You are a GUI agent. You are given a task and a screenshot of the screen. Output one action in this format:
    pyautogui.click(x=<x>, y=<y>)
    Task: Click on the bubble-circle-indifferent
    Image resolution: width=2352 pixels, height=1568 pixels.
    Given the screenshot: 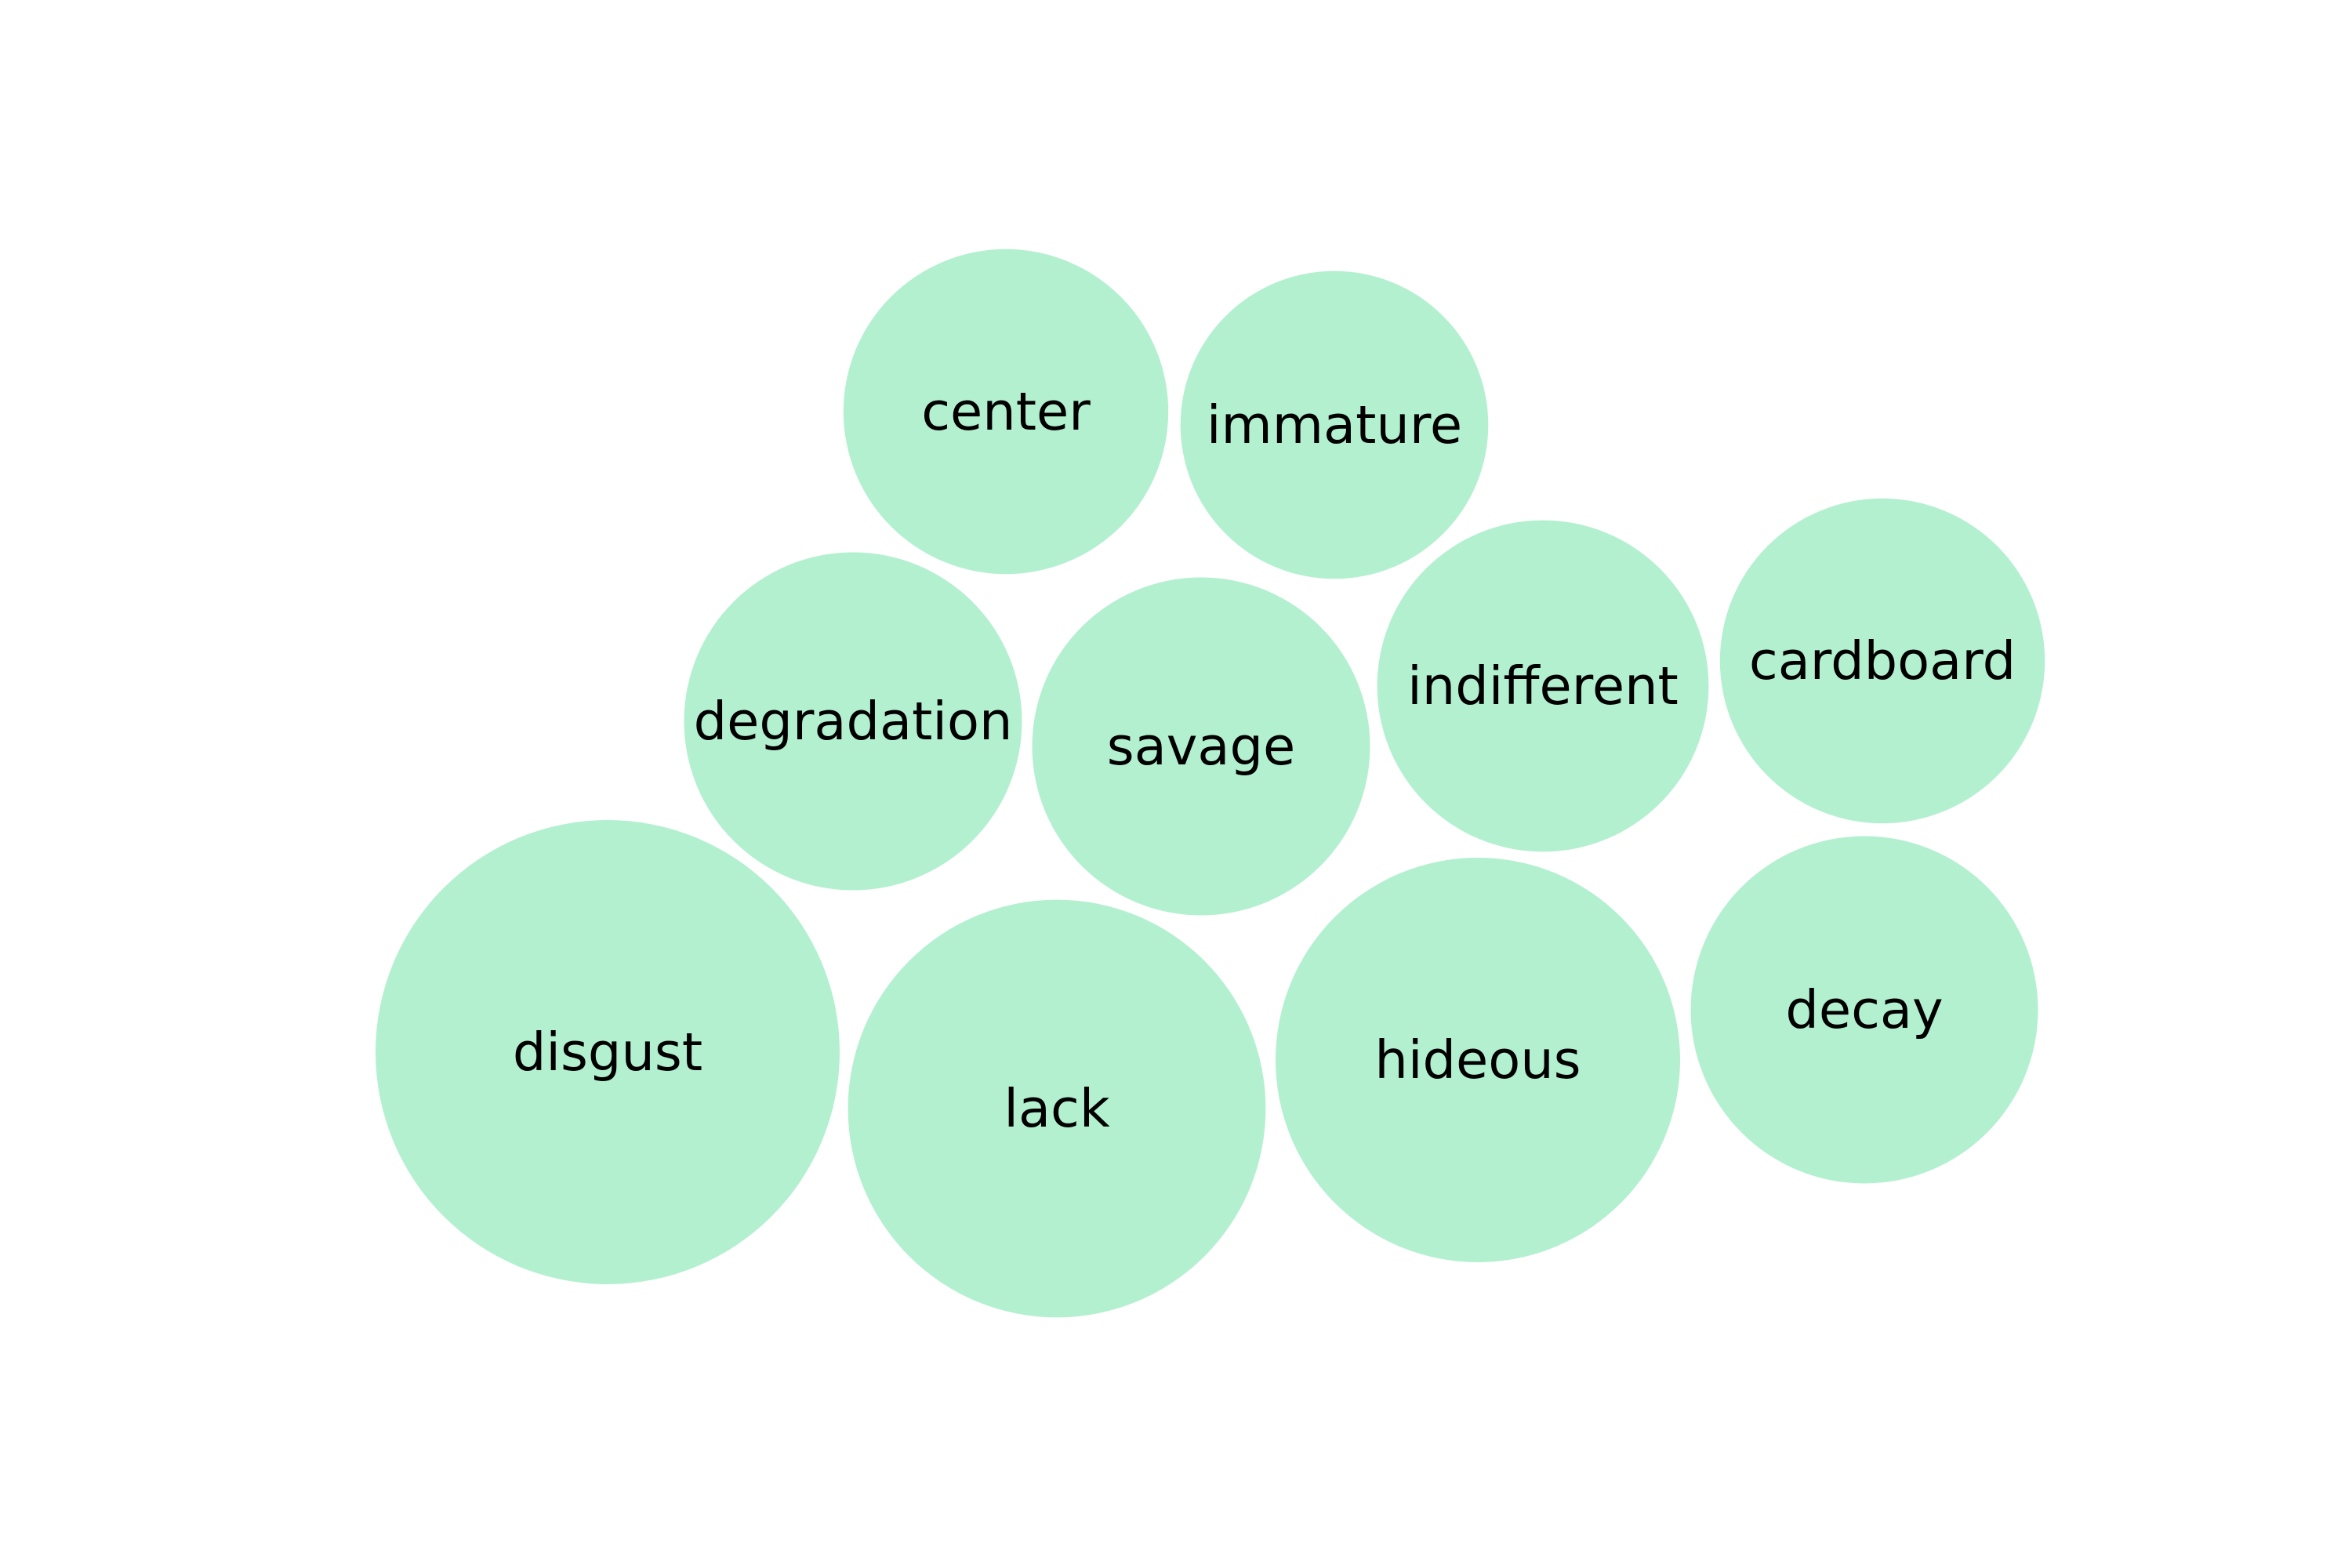 What is the action you would take?
    pyautogui.click(x=1543, y=686)
    